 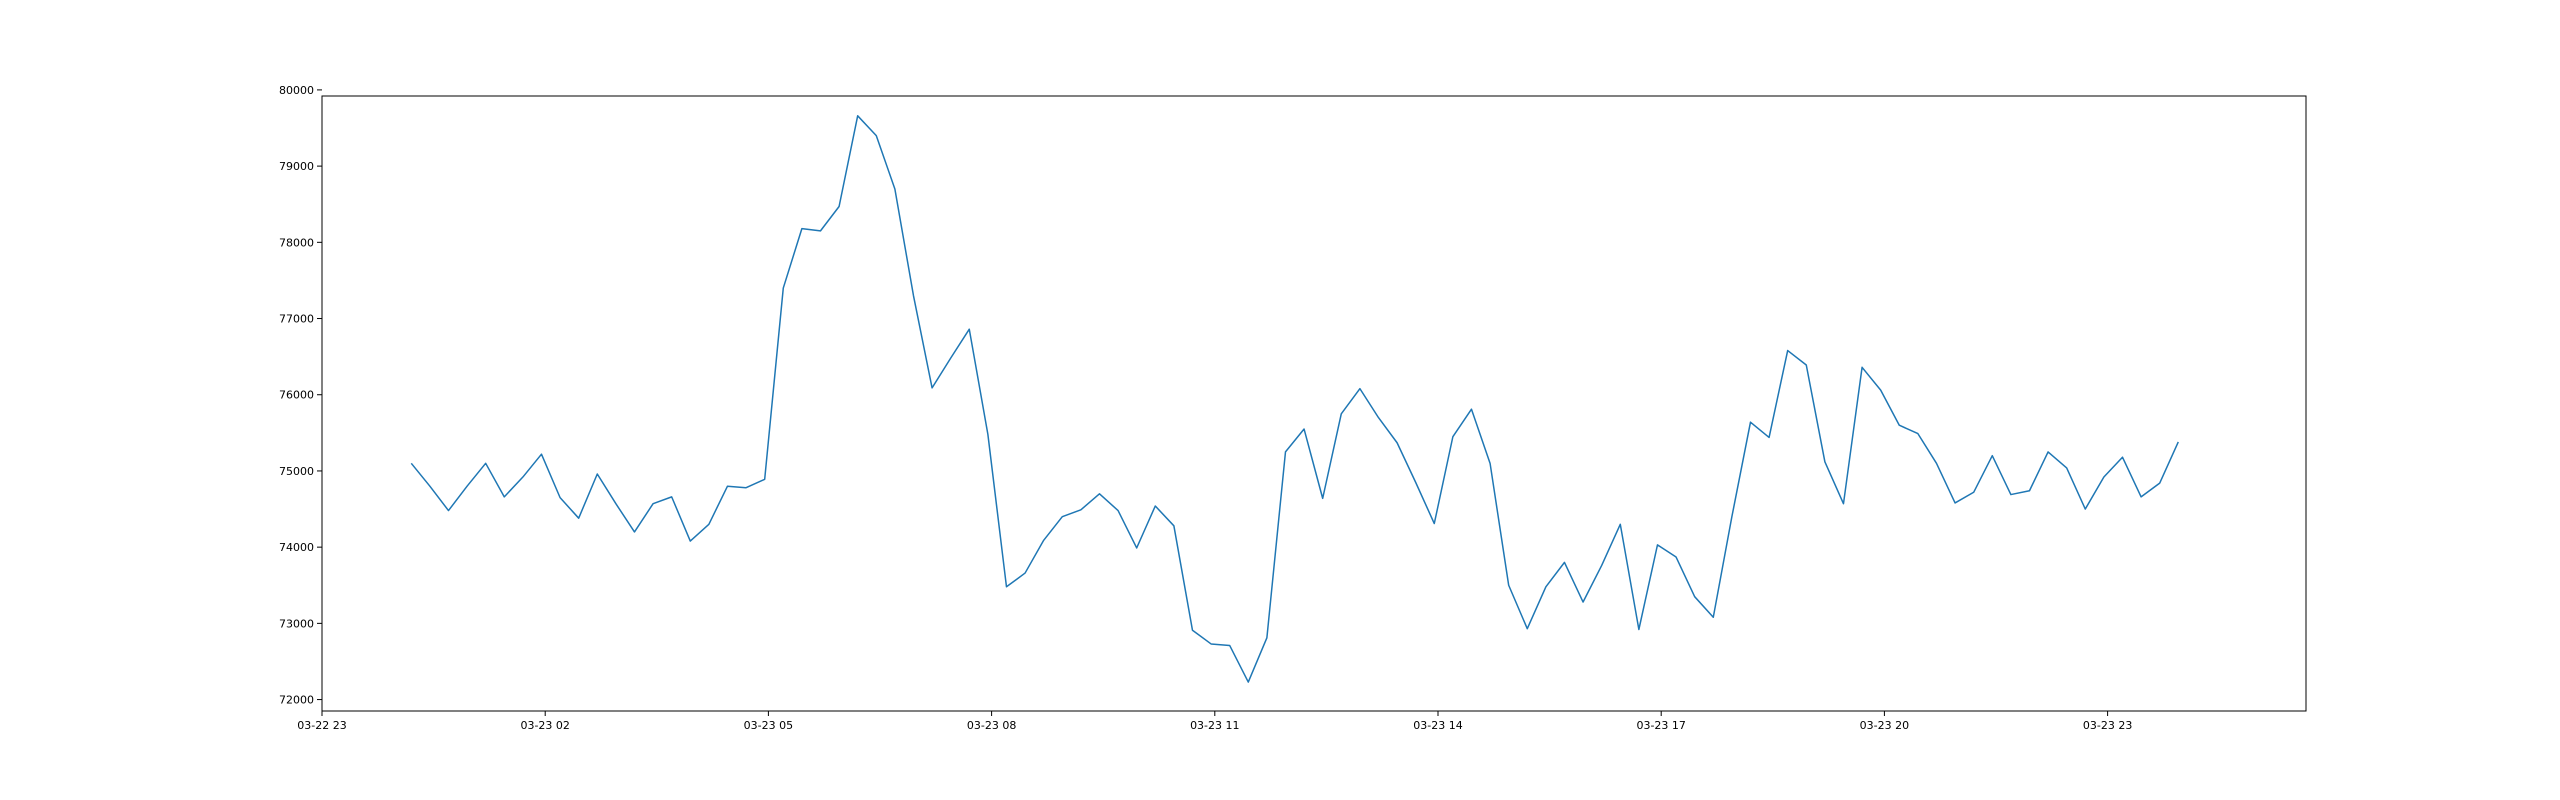 I want to click on x-tick-label: 03-23 14, so click(x=1437, y=725).